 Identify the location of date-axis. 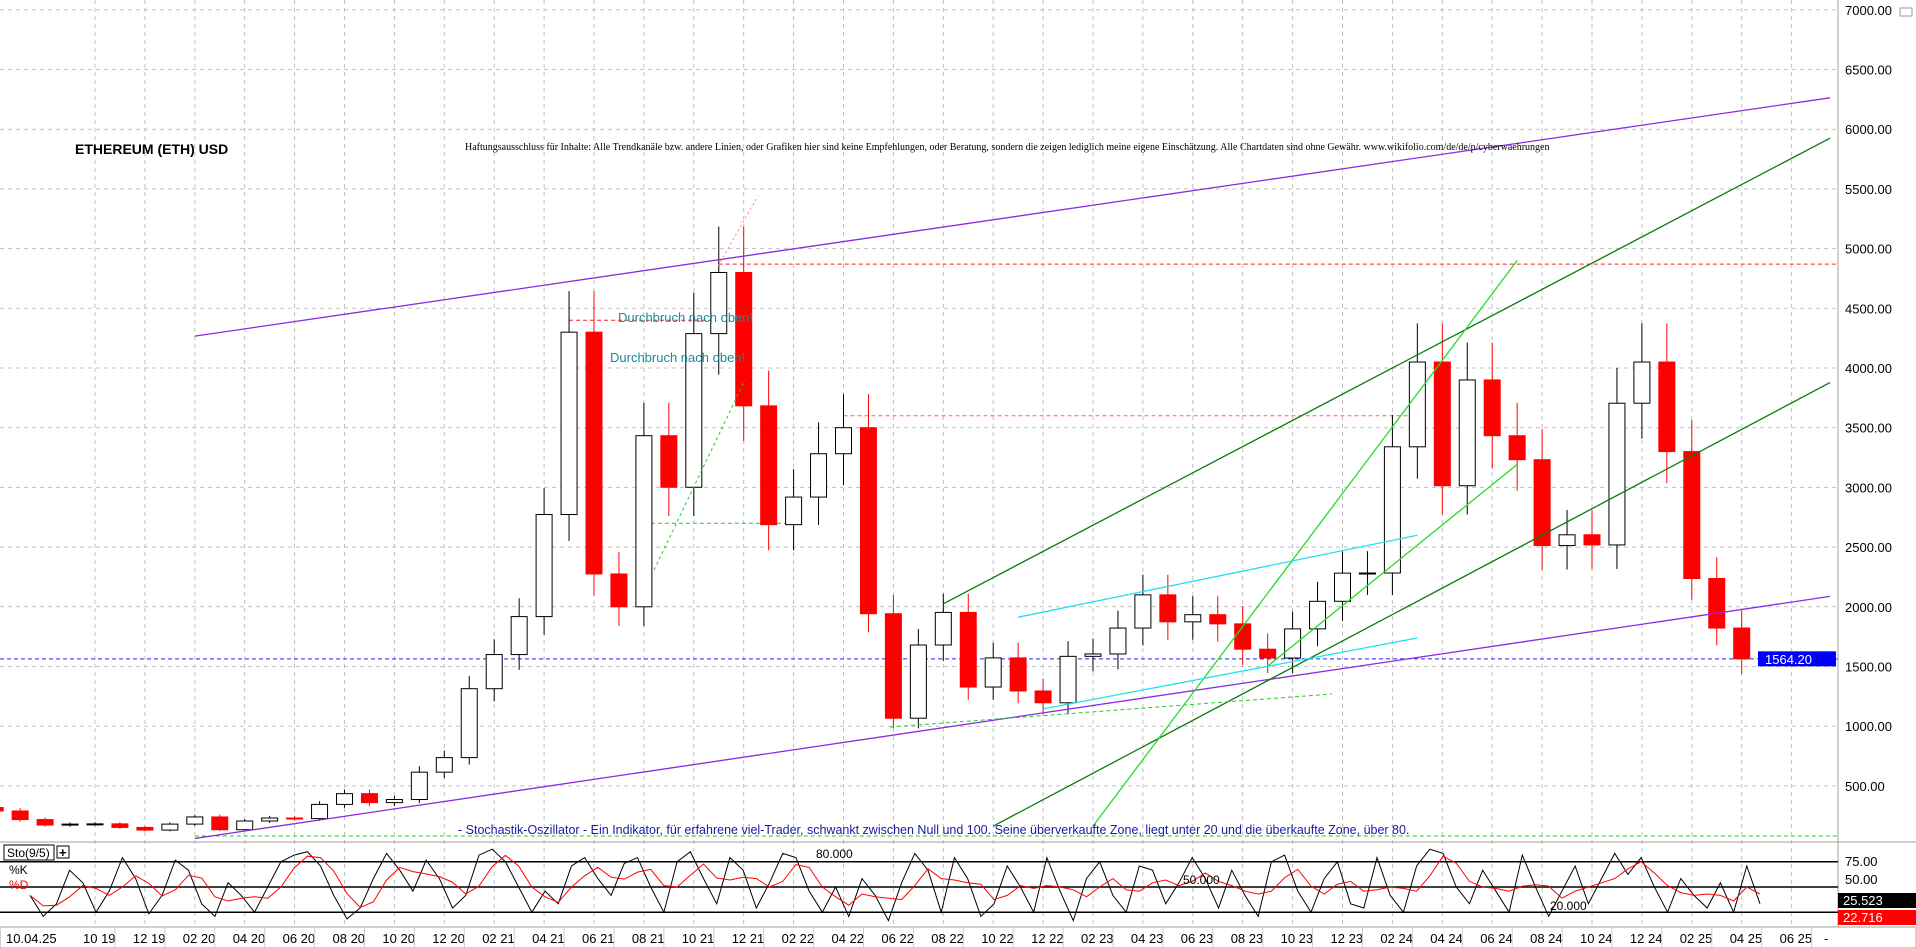
(958, 937).